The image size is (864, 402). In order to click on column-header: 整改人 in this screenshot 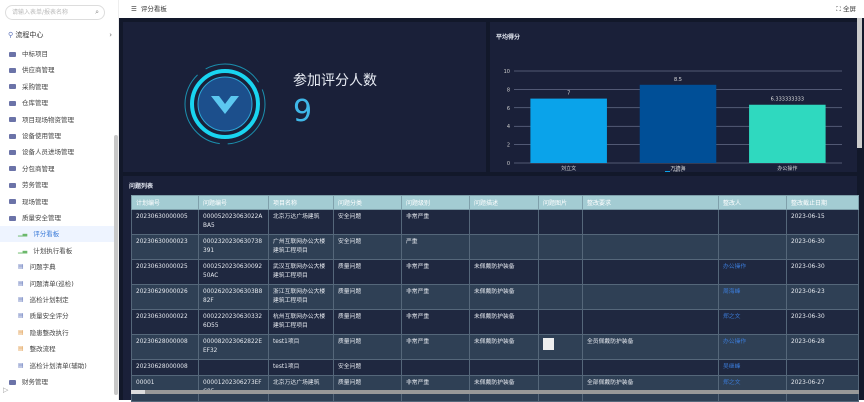, I will do `click(752, 202)`.